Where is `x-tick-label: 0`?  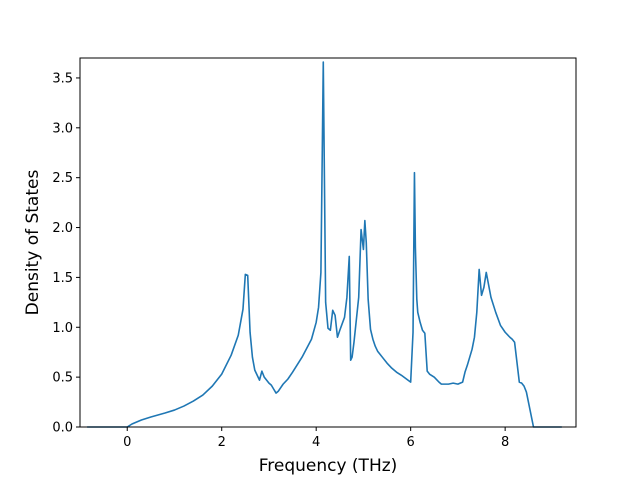
x-tick-label: 0 is located at coordinates (127, 442).